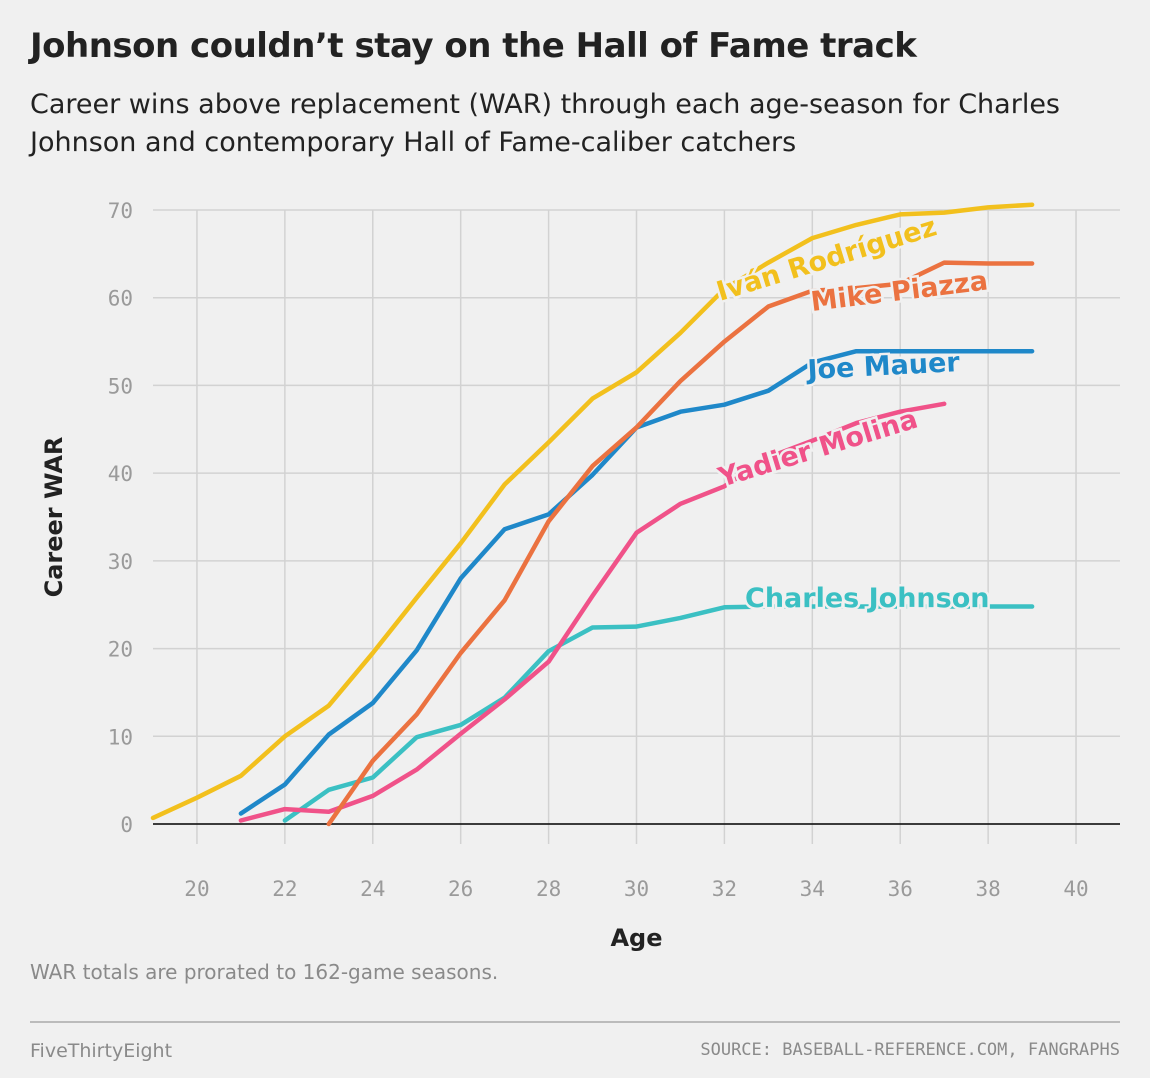 The height and width of the screenshot is (1078, 1150). I want to click on brand-name: FiveThirtyEight, so click(101, 1051).